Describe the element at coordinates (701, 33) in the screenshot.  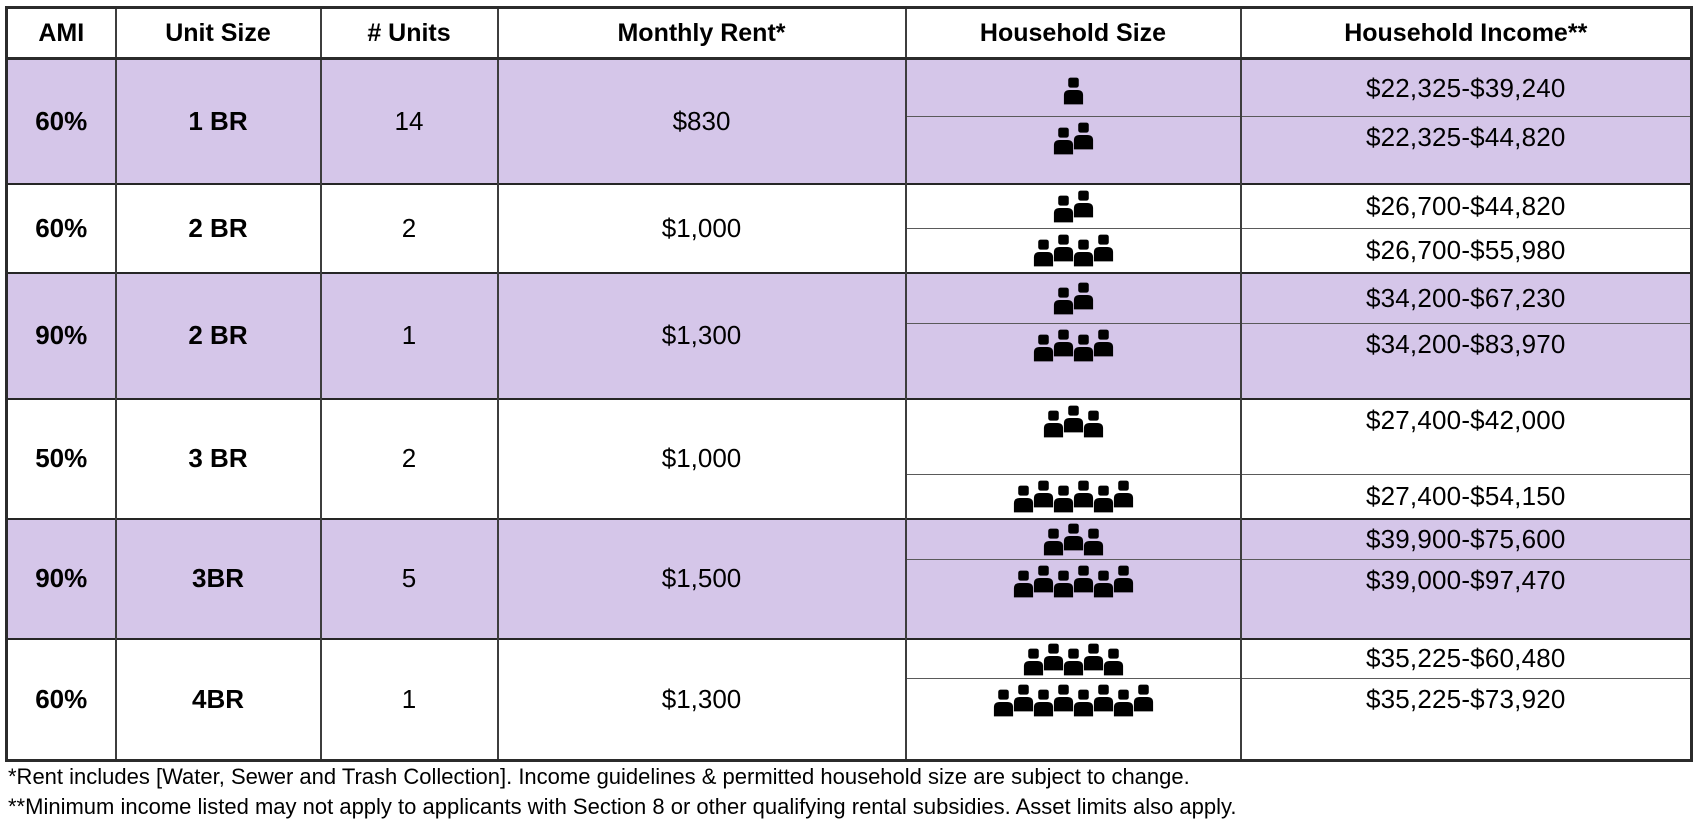
I see `column-header-monthly-rent: Monthly Rent*` at that location.